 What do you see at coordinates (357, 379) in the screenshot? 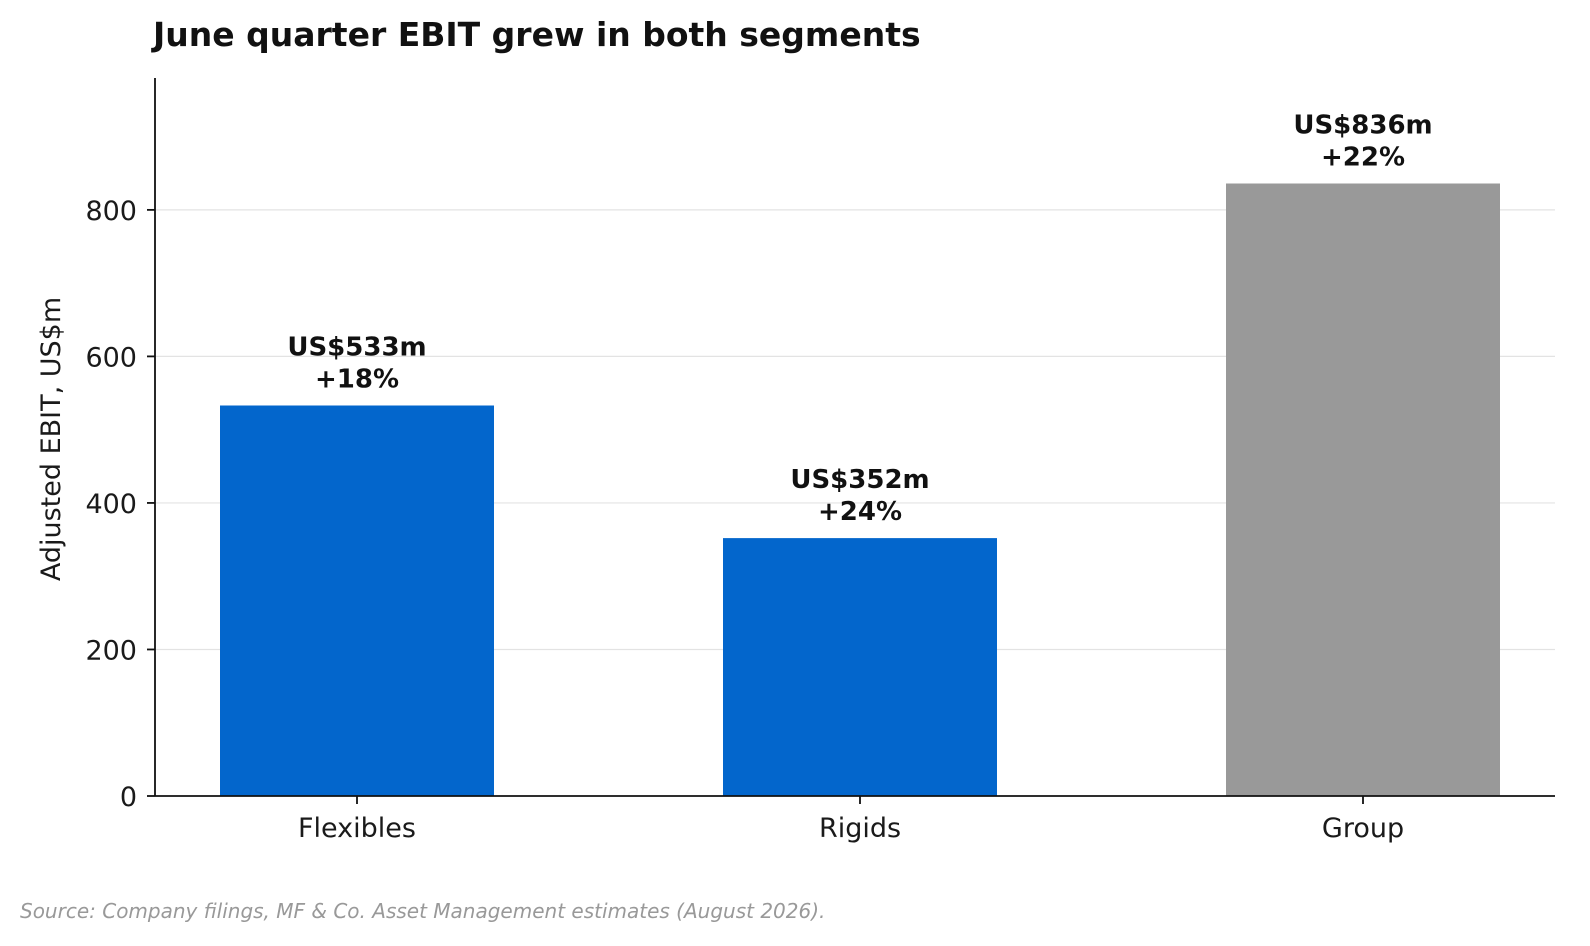
I see `bar-data-label: +18%` at bounding box center [357, 379].